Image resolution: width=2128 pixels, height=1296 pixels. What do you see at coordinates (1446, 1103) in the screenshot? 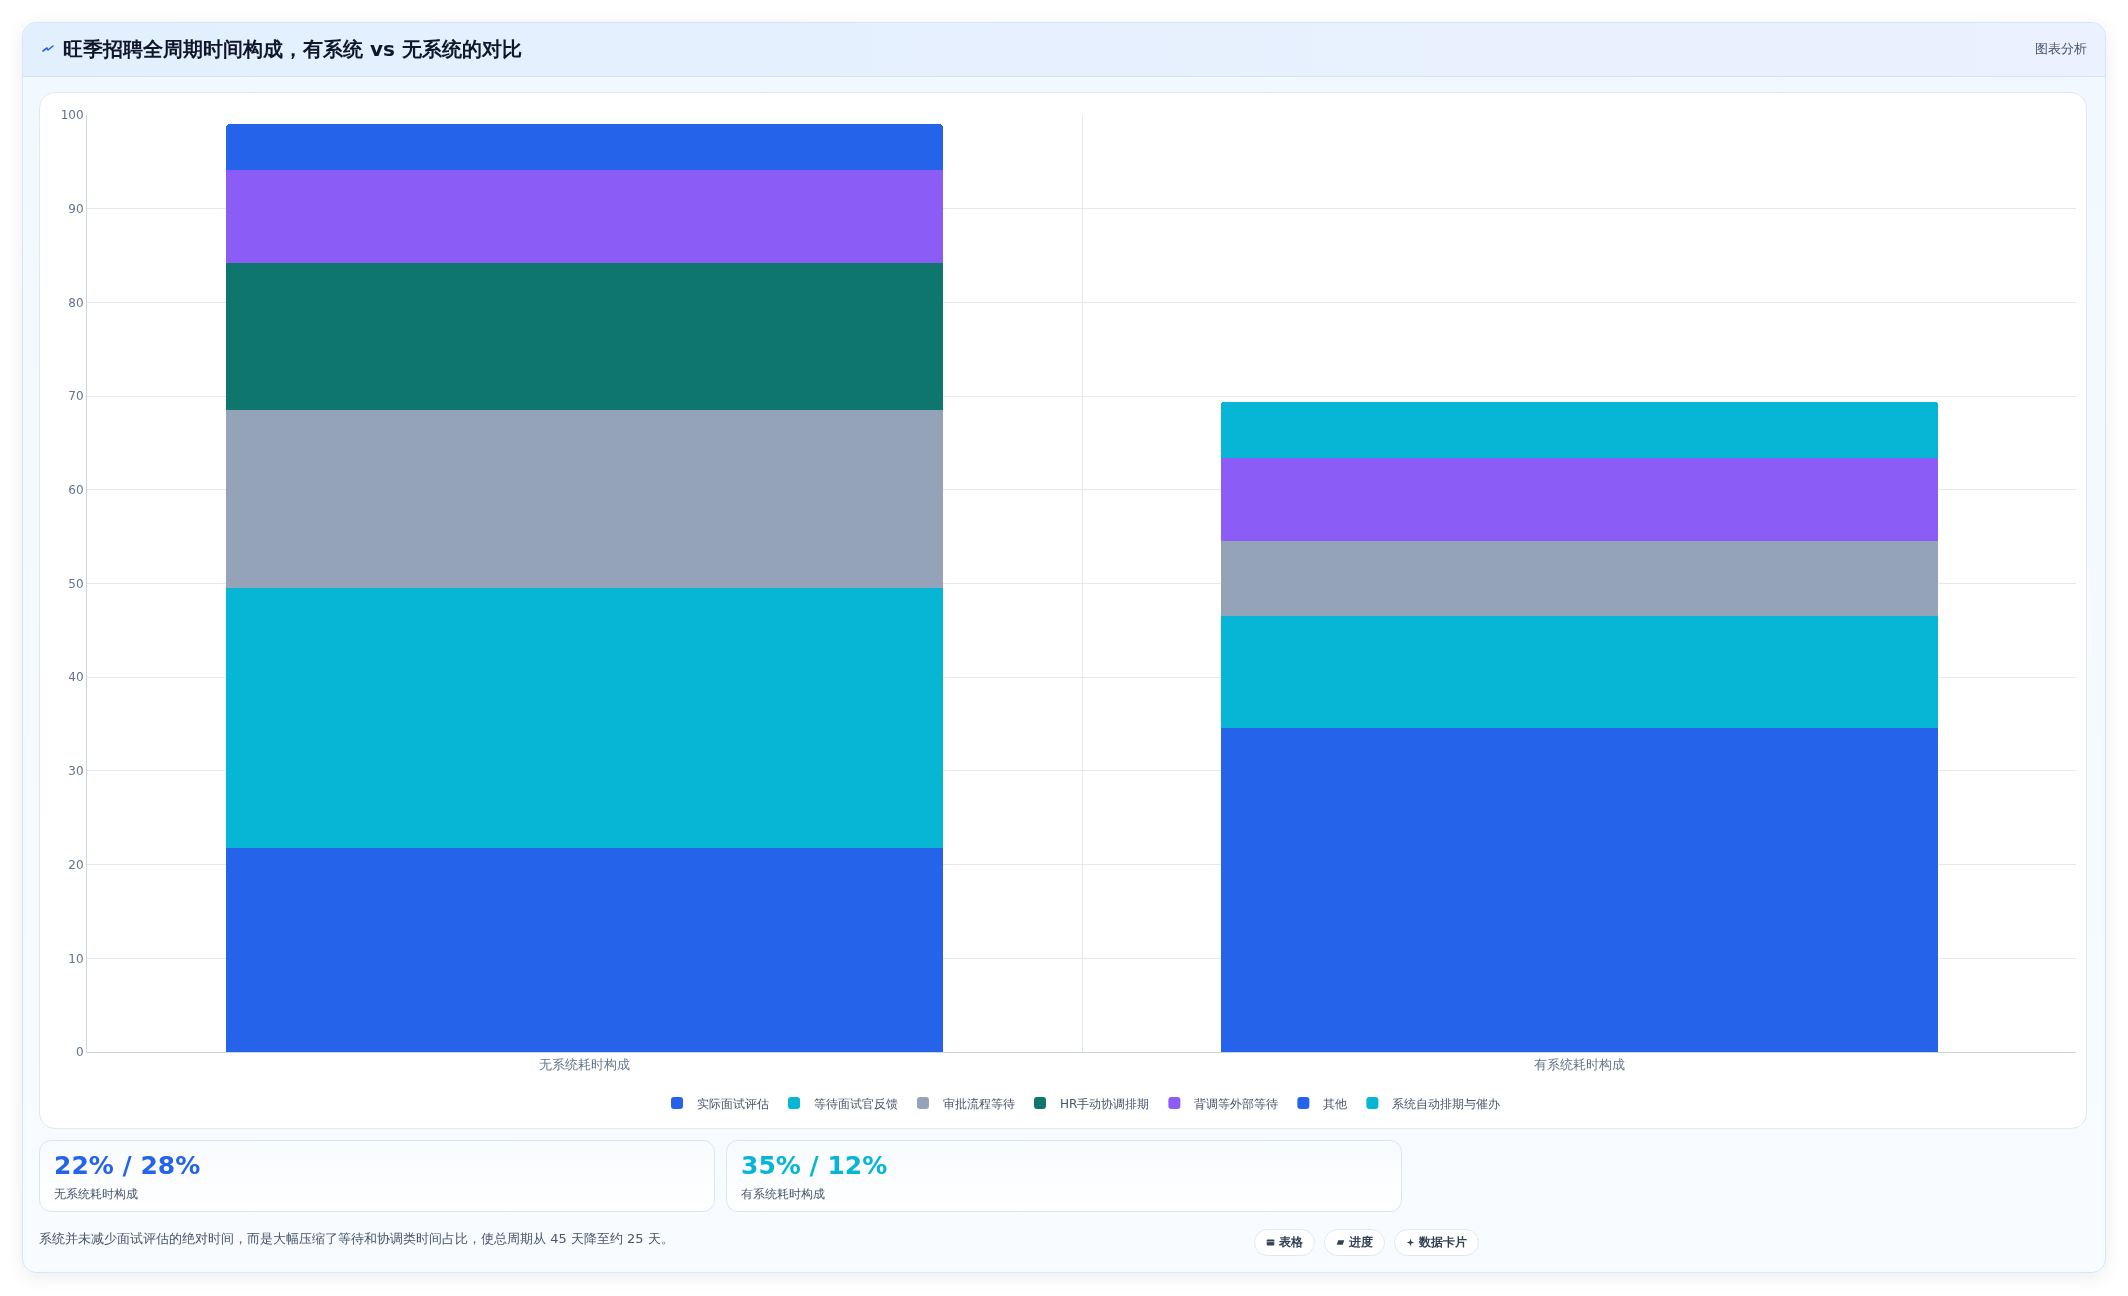
I see `legend-label: 系统自动排期与催办` at bounding box center [1446, 1103].